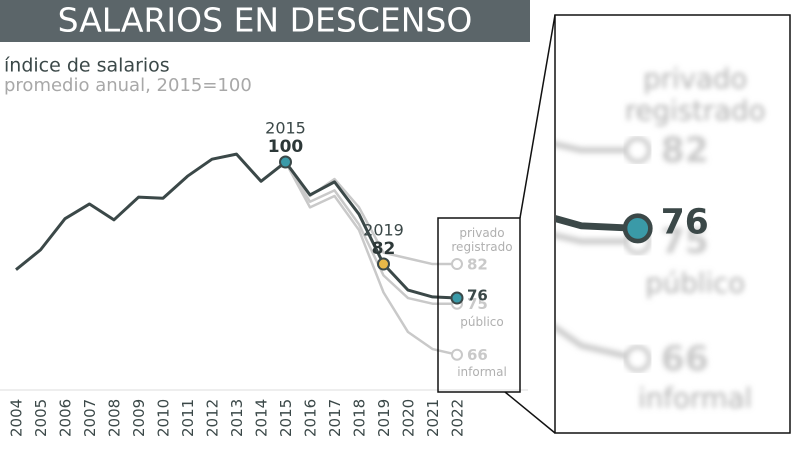 This screenshot has height=452, width=800. I want to click on x-tick-label: 2005, so click(41, 418).